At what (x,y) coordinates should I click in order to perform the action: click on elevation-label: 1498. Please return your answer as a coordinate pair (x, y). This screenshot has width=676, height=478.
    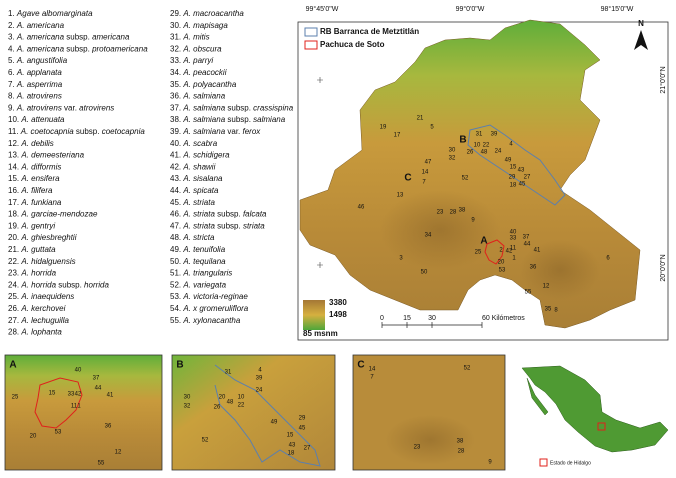
    Looking at the image, I should click on (338, 314).